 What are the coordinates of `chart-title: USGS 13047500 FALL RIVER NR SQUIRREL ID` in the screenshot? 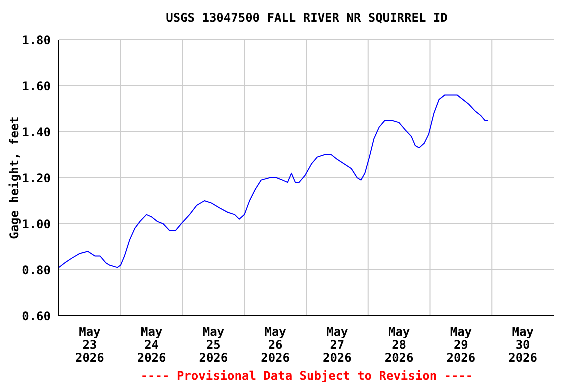 It's located at (307, 18).